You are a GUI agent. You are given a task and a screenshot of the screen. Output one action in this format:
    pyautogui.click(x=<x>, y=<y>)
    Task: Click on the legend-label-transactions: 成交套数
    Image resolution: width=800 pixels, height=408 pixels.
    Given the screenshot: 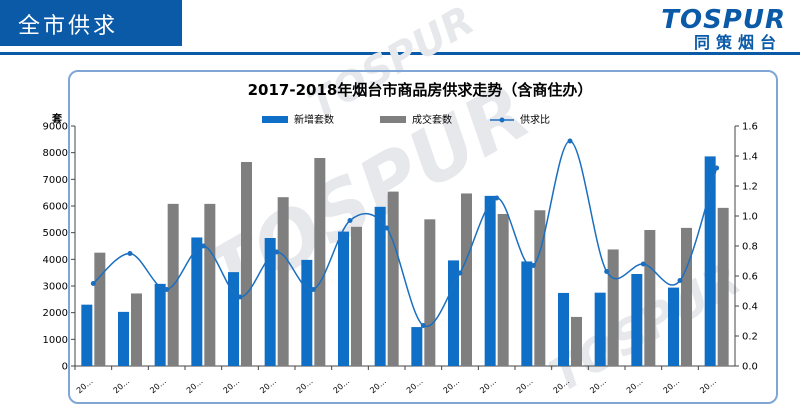 What is the action you would take?
    pyautogui.click(x=432, y=119)
    